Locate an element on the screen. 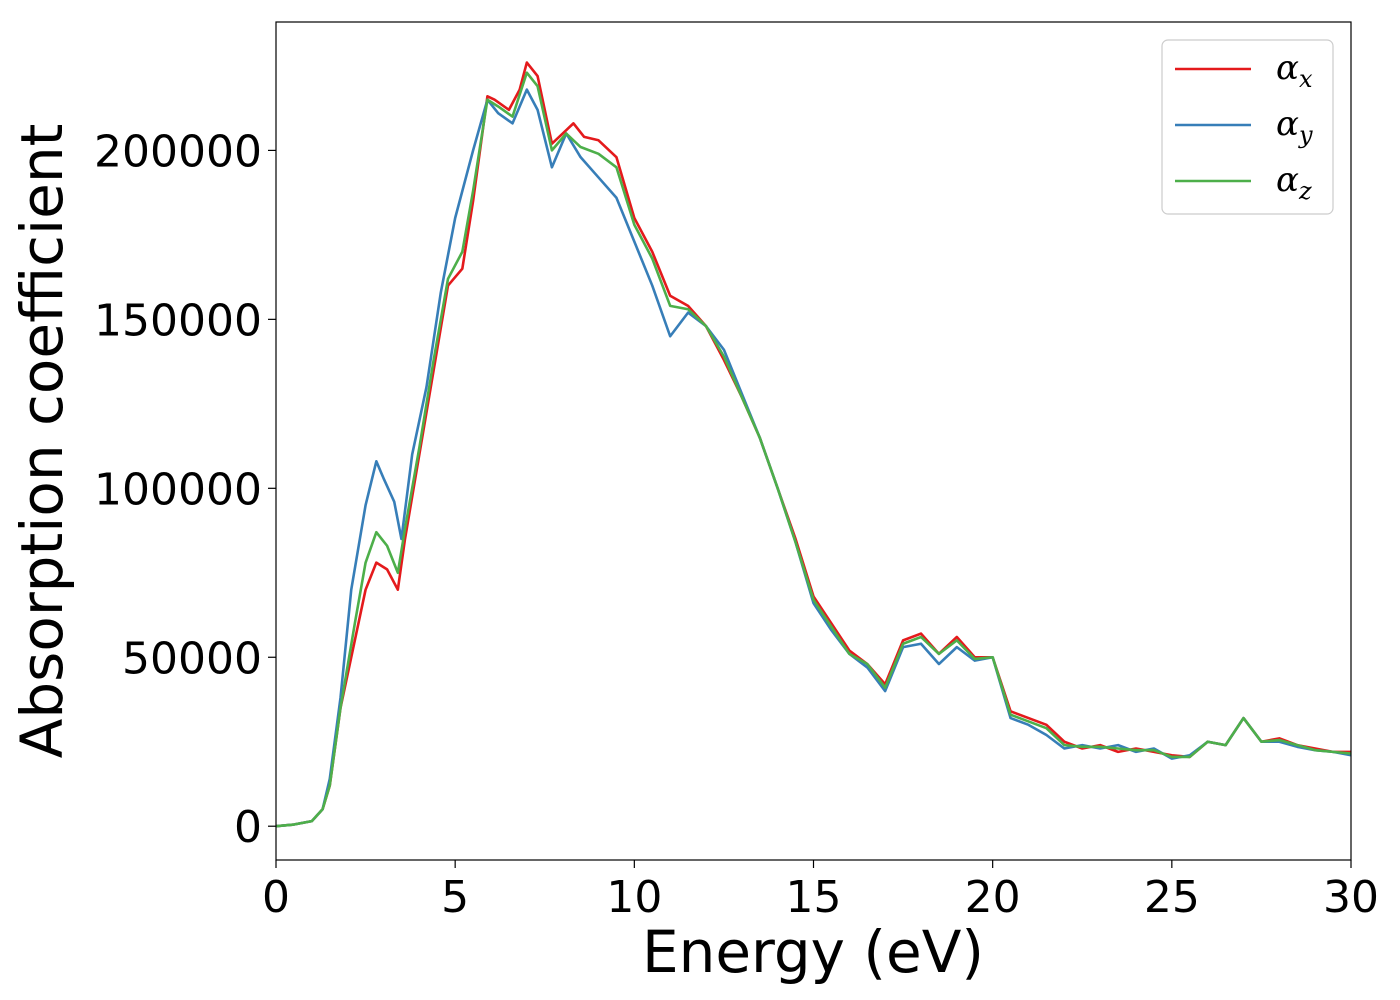 Image resolution: width=1400 pixels, height=1000 pixels. x-axis-label: Energy (eV) is located at coordinates (813, 952).